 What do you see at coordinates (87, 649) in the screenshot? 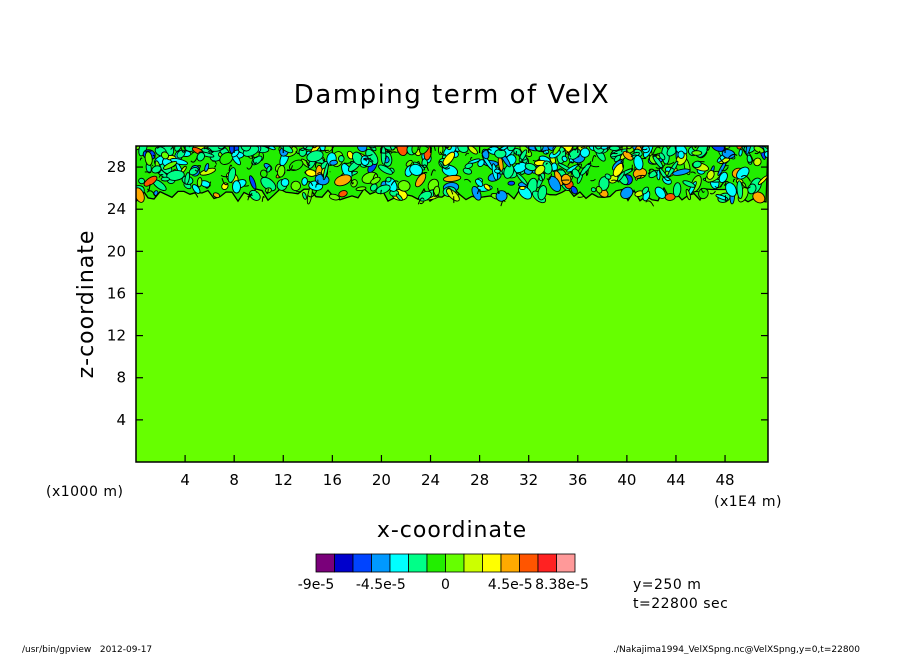
I see `footer-left: /usr/bin/gpview 2012-09-17` at bounding box center [87, 649].